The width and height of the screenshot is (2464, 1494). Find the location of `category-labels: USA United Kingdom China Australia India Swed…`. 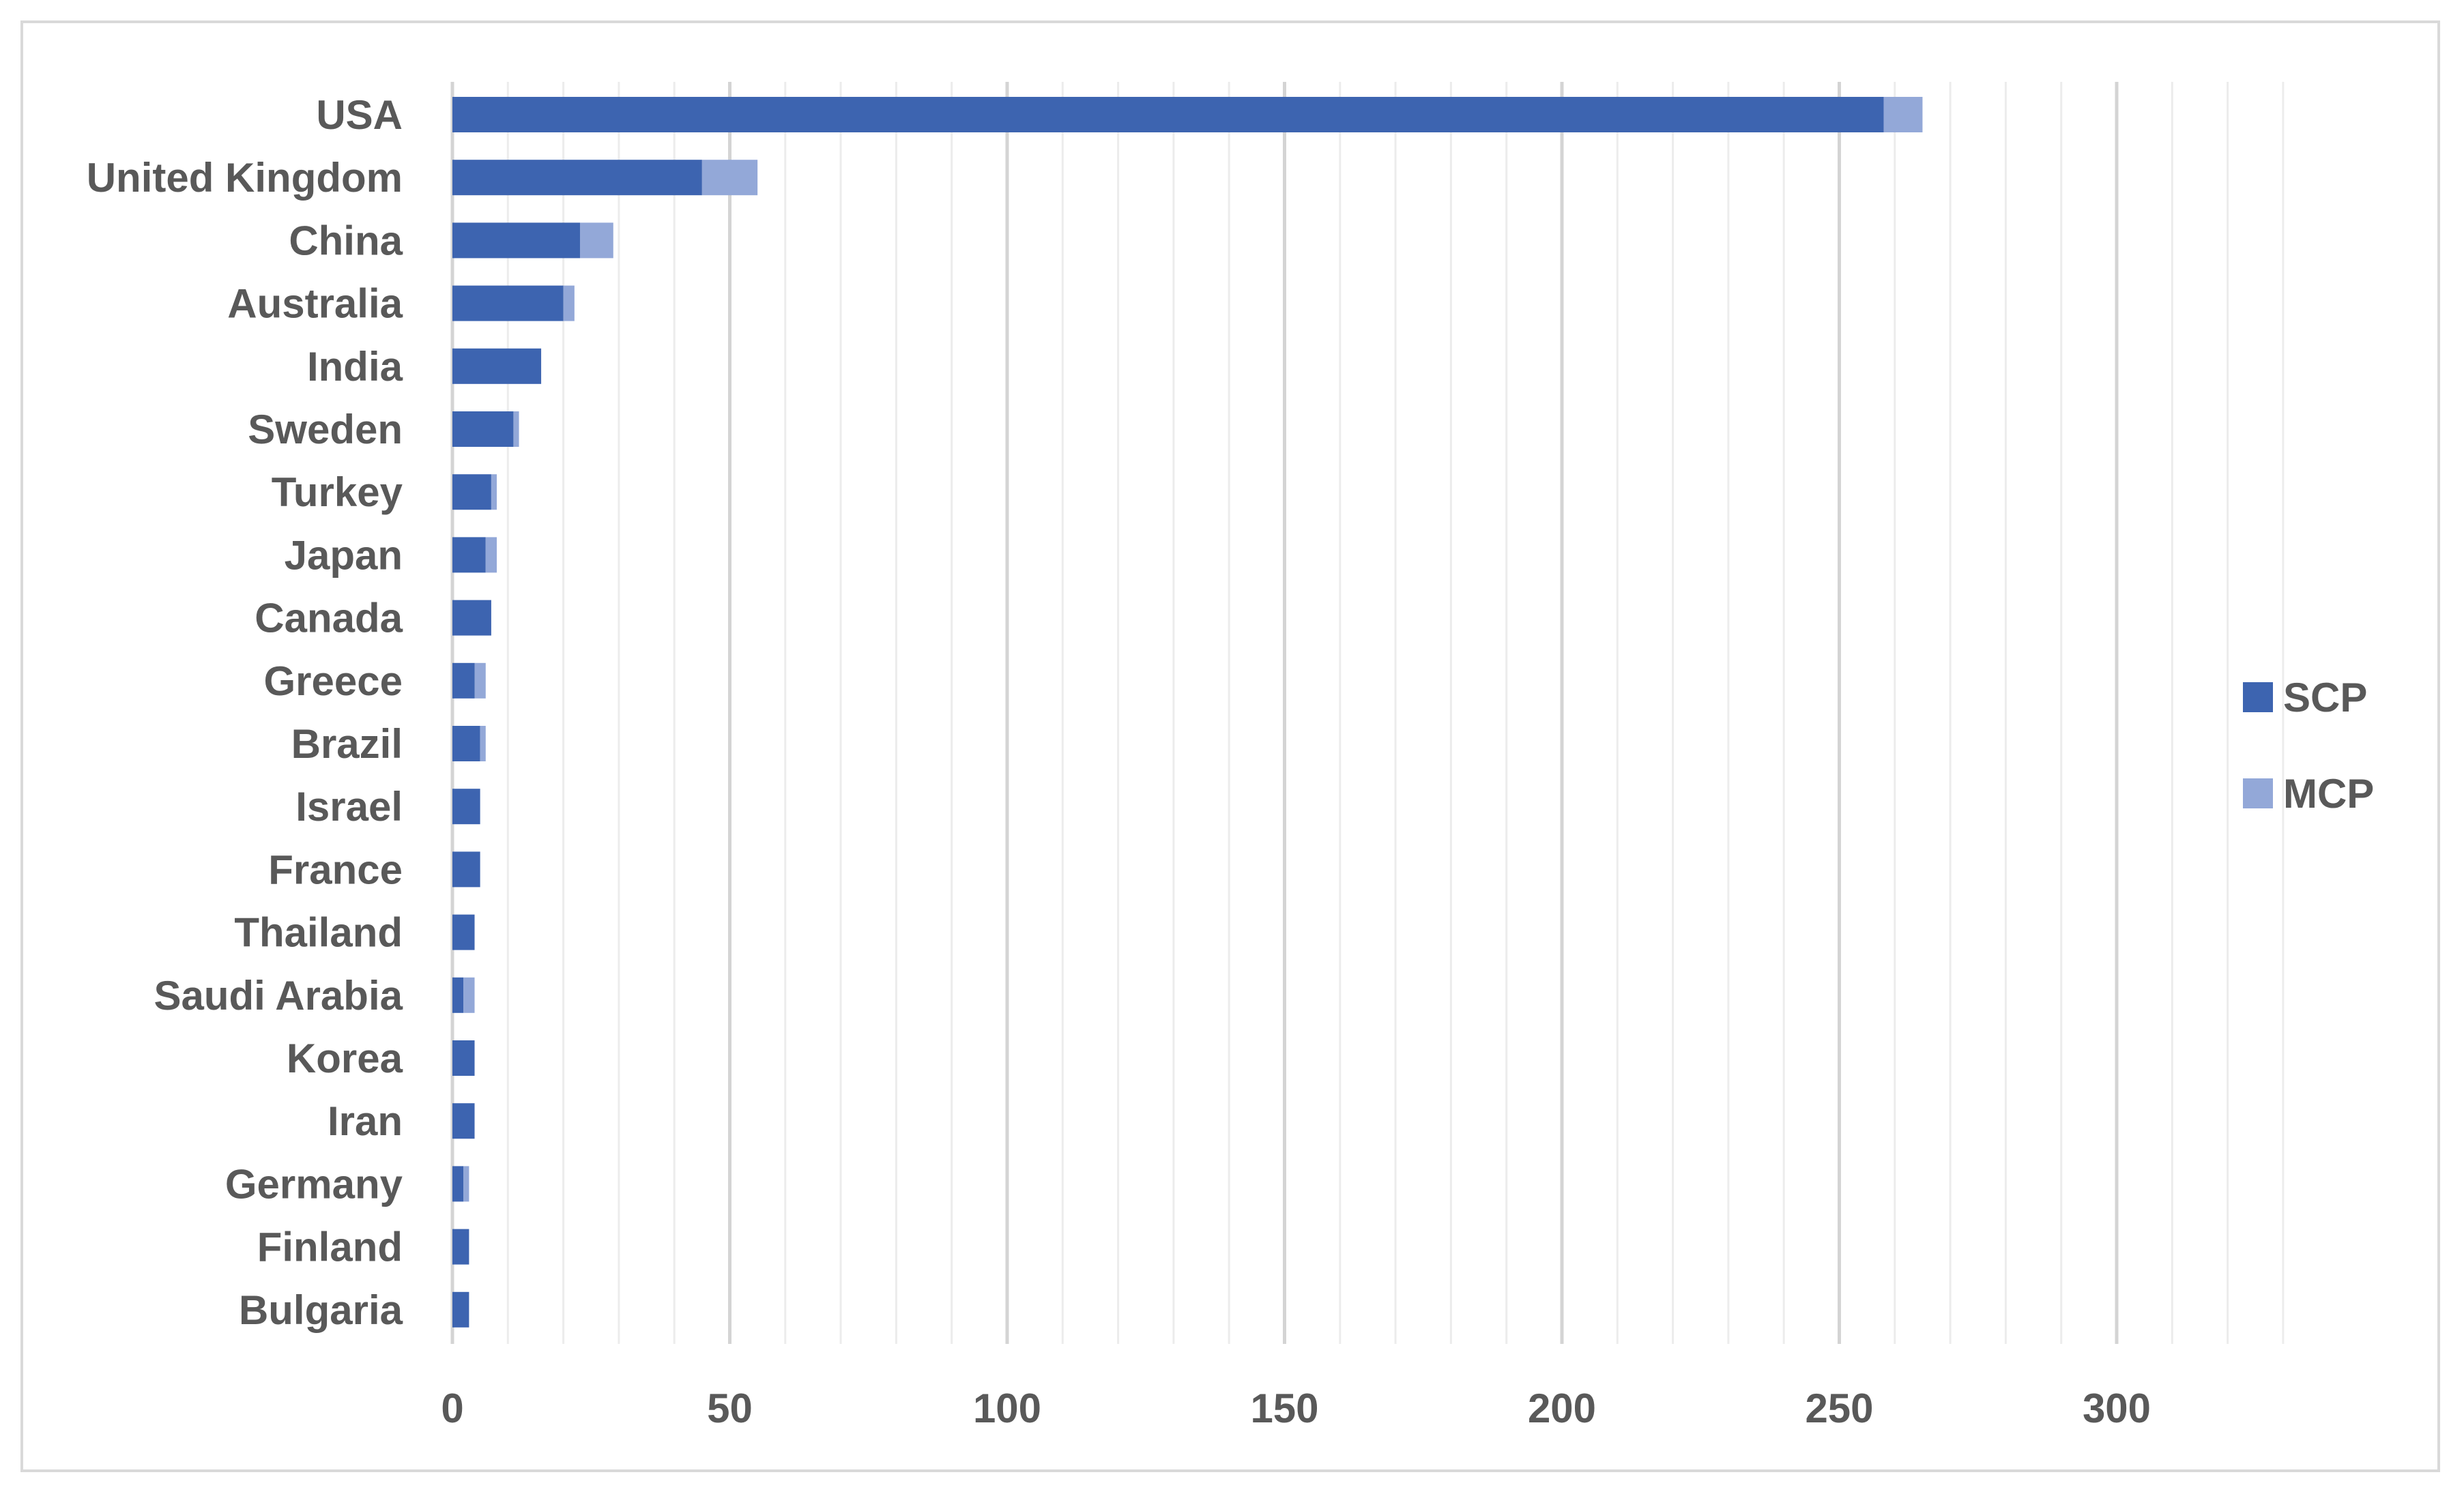

category-labels: USA United Kingdom China Australia India Swed… is located at coordinates (245, 712).